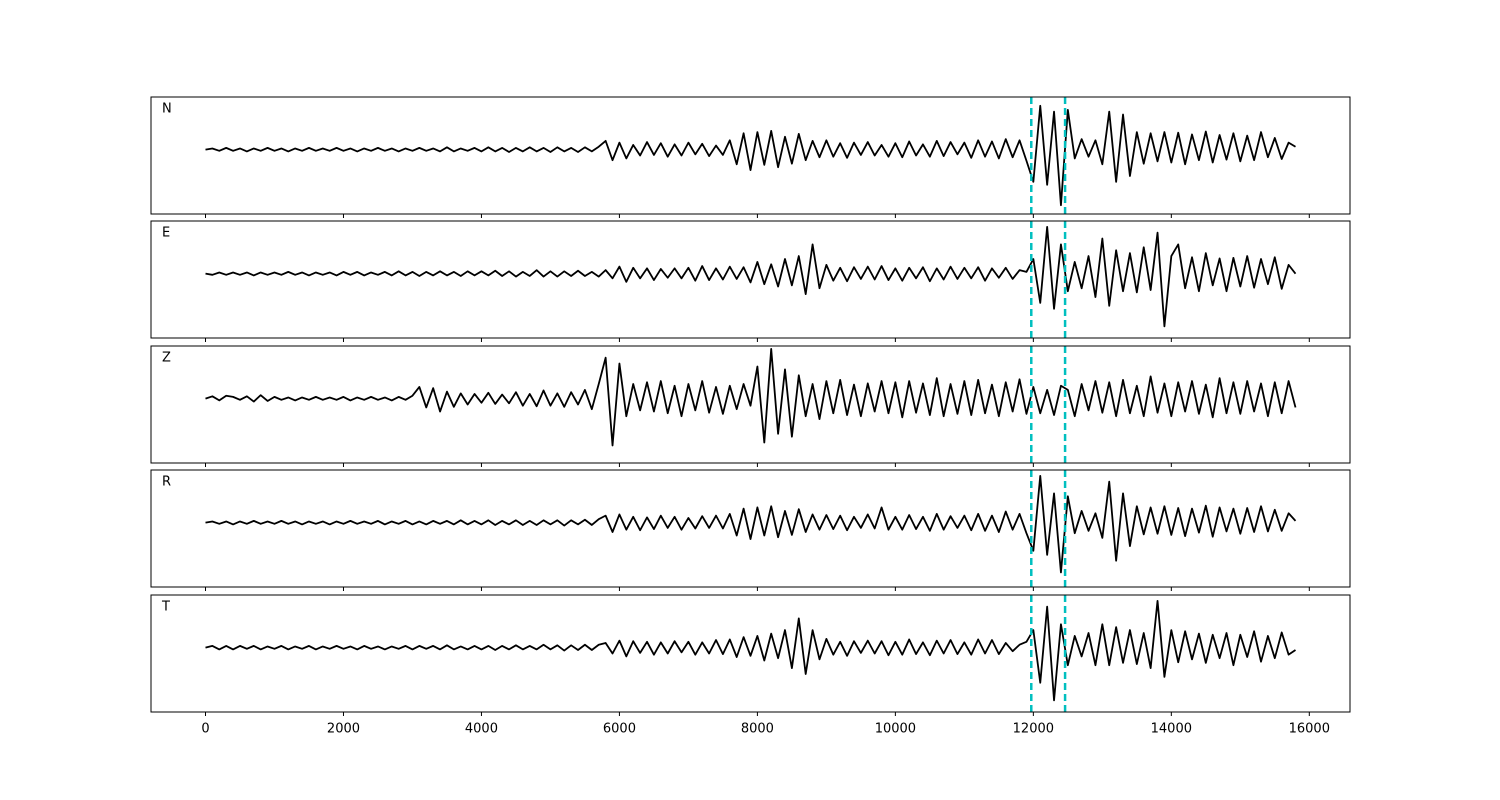 The image size is (1500, 800). What do you see at coordinates (1033, 729) in the screenshot?
I see `x-tick-label: 12000` at bounding box center [1033, 729].